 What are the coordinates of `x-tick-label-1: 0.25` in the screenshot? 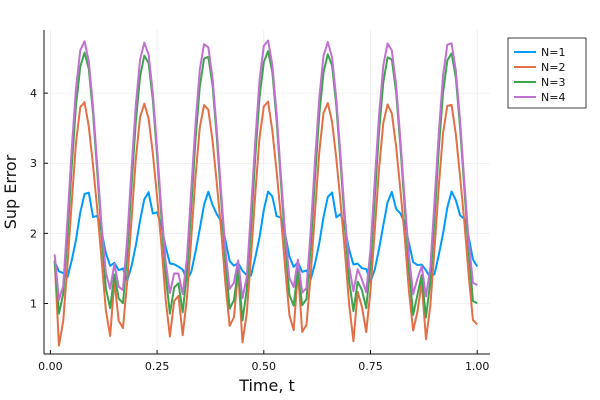 It's located at (157, 366).